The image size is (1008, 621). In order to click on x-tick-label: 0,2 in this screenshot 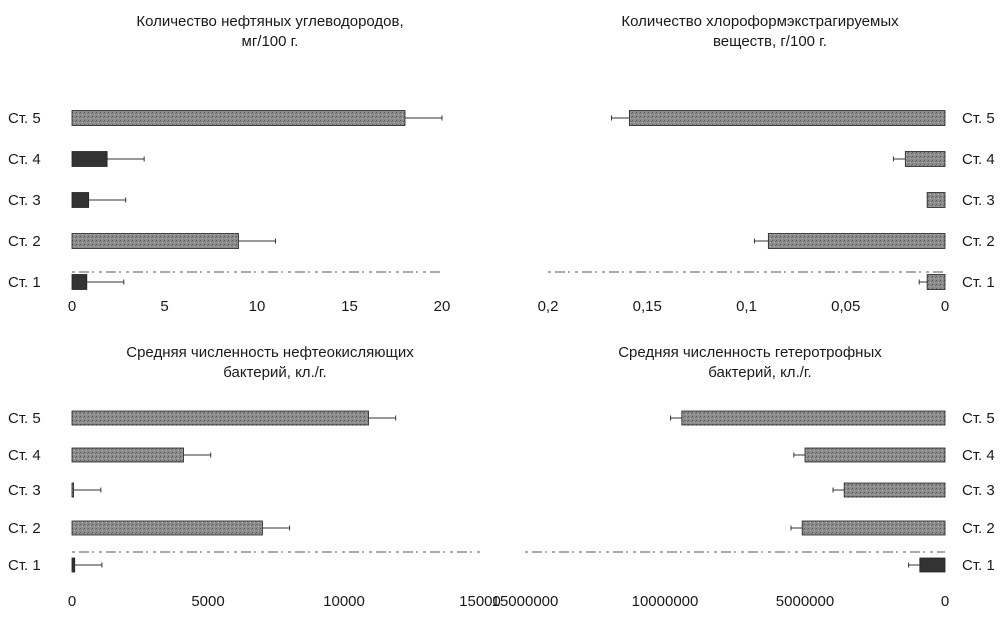, I will do `click(548, 306)`.